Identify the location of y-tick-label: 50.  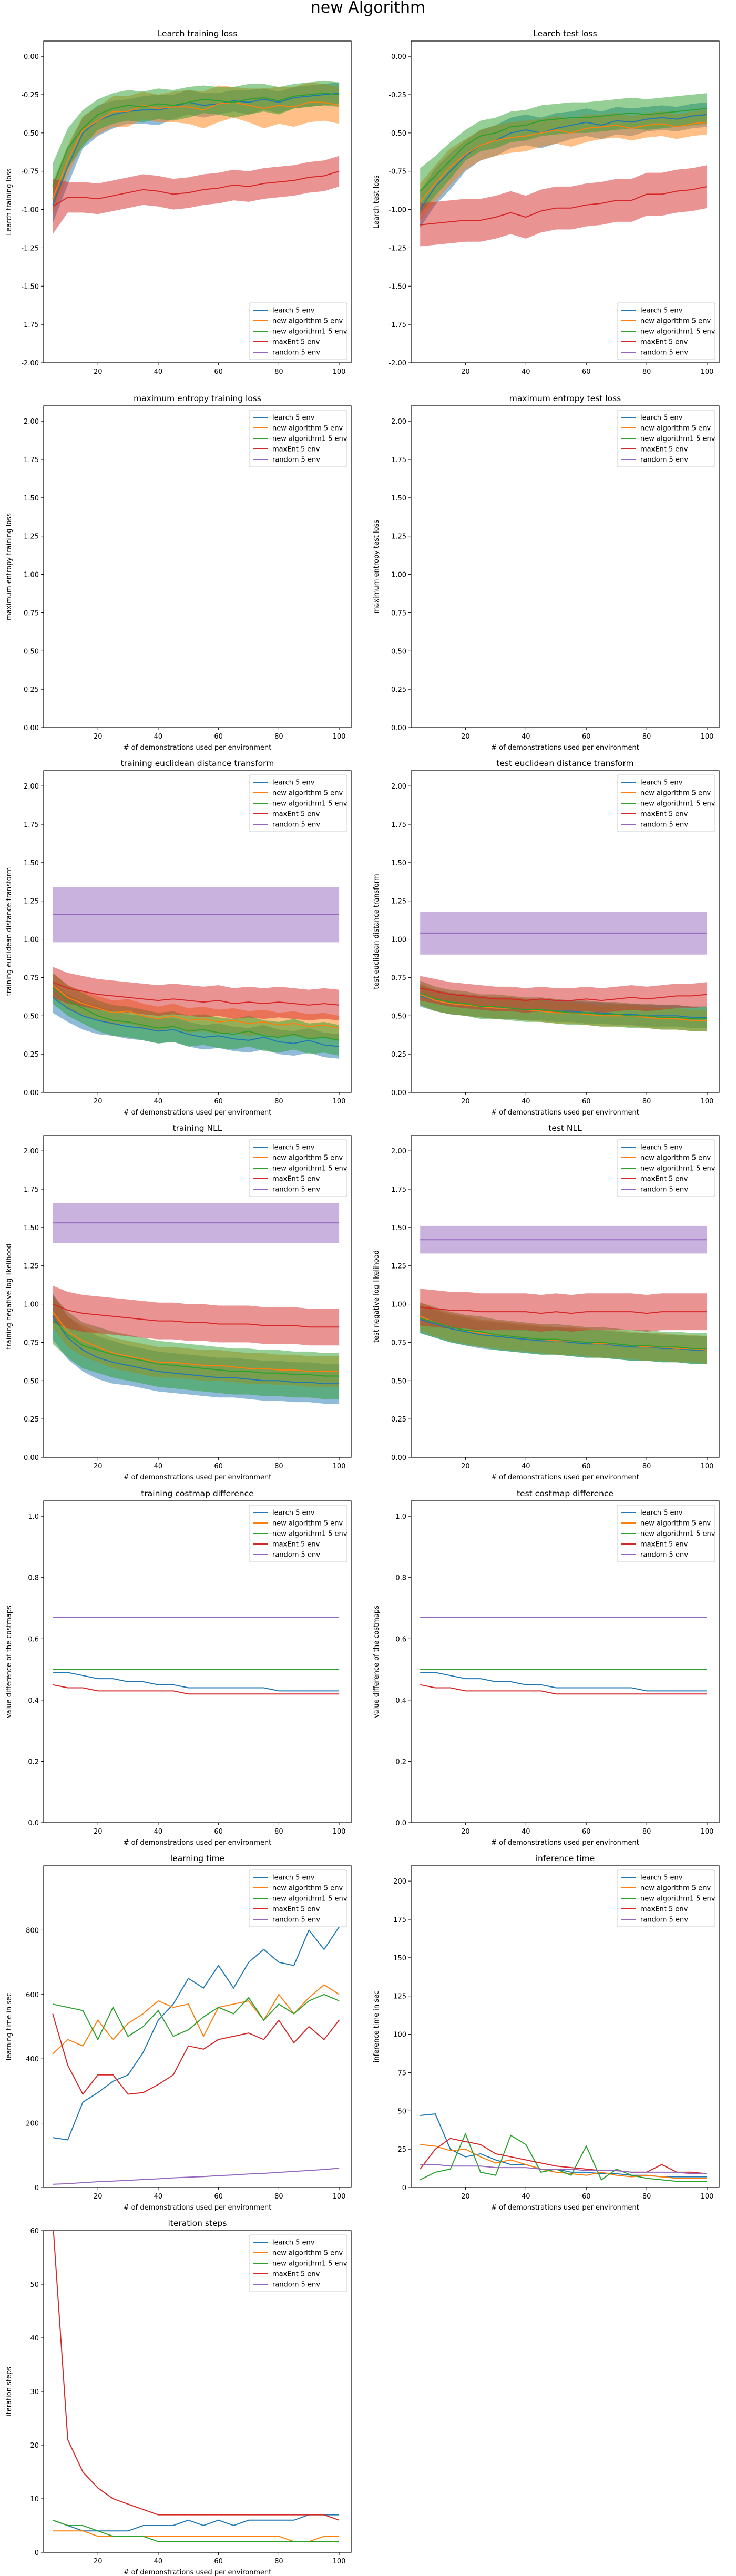
(34, 2285).